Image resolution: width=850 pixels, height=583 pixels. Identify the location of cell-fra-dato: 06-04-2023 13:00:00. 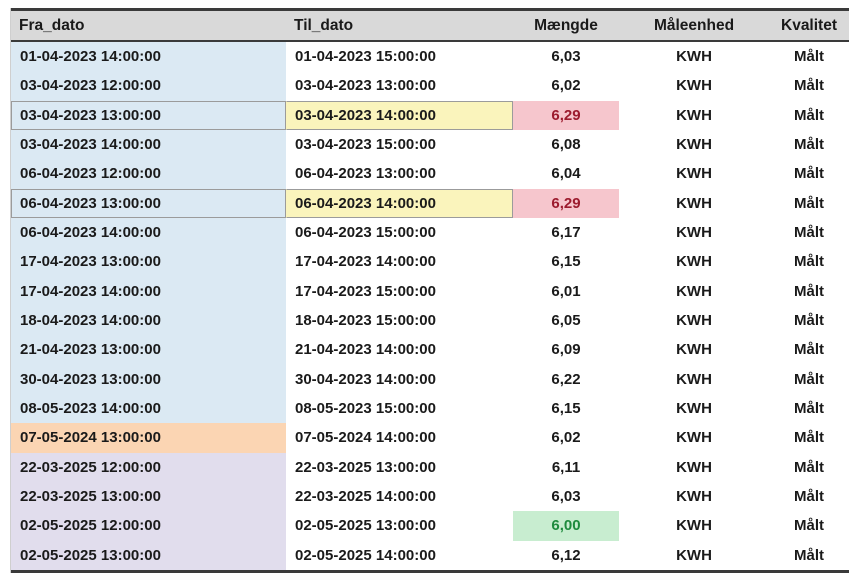
(148, 203).